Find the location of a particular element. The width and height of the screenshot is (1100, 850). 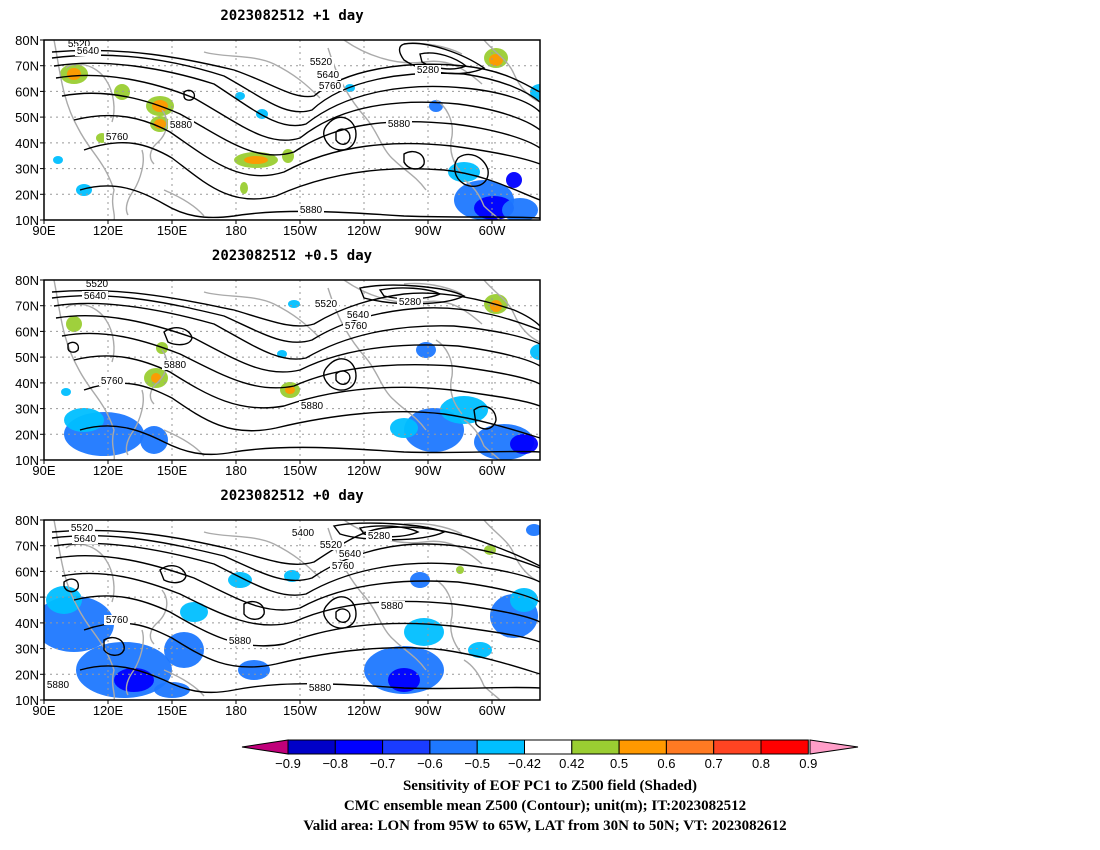

colorbar-tick-label: 0.9 is located at coordinates (808, 763).